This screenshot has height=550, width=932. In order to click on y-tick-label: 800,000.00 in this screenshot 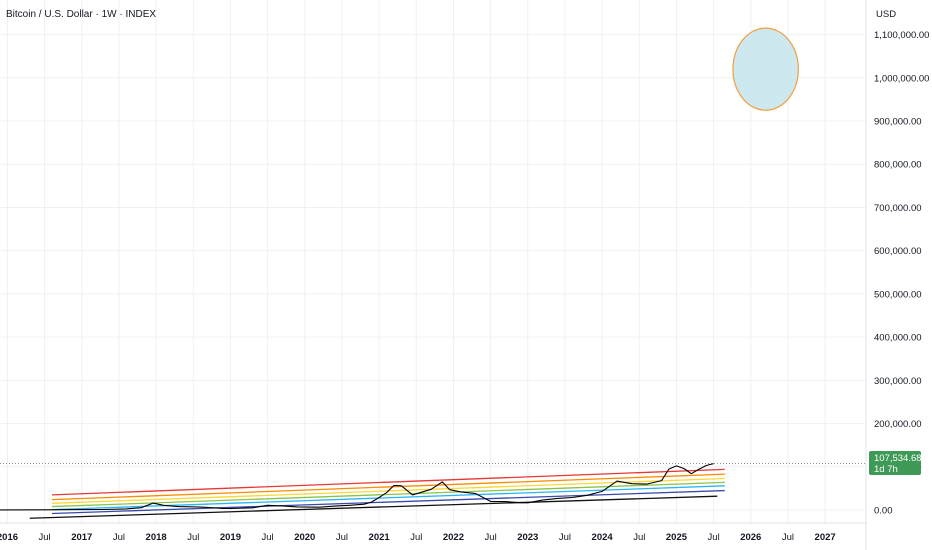, I will do `click(898, 165)`.